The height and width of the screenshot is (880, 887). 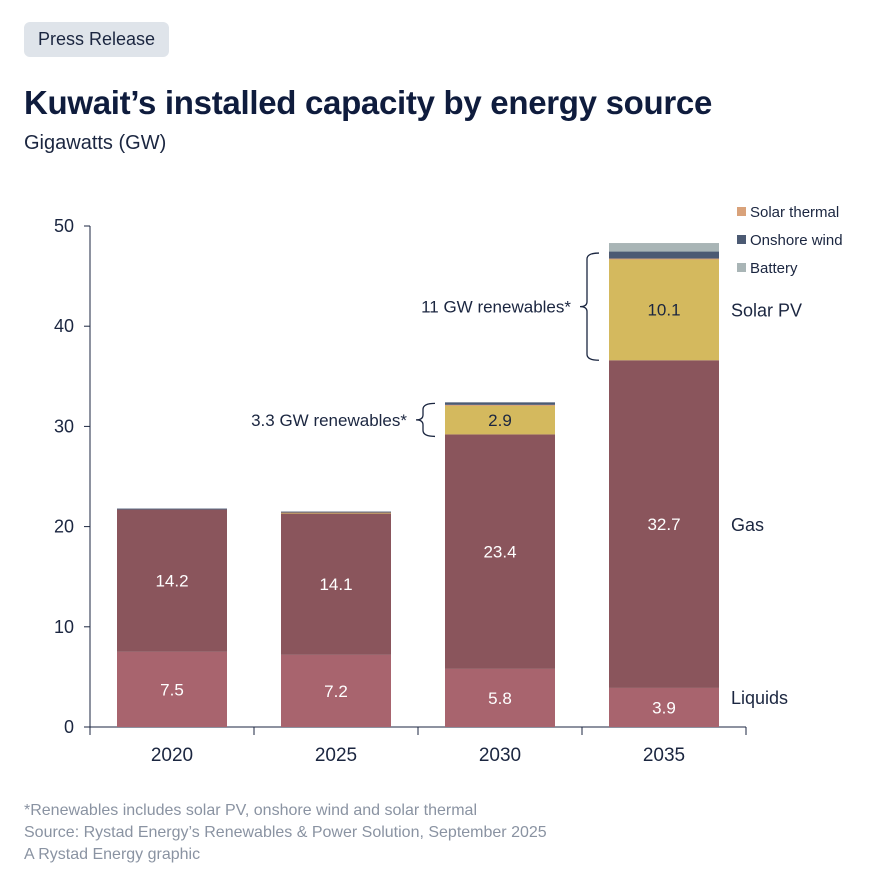 I want to click on bar-solar-pv-2035, so click(x=664, y=310).